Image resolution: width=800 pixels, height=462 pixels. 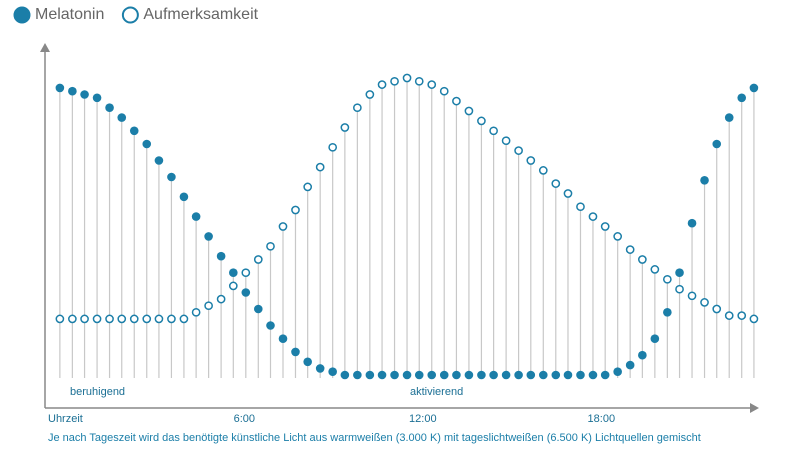 What do you see at coordinates (602, 419) in the screenshot?
I see `x-tick-label: 18:00` at bounding box center [602, 419].